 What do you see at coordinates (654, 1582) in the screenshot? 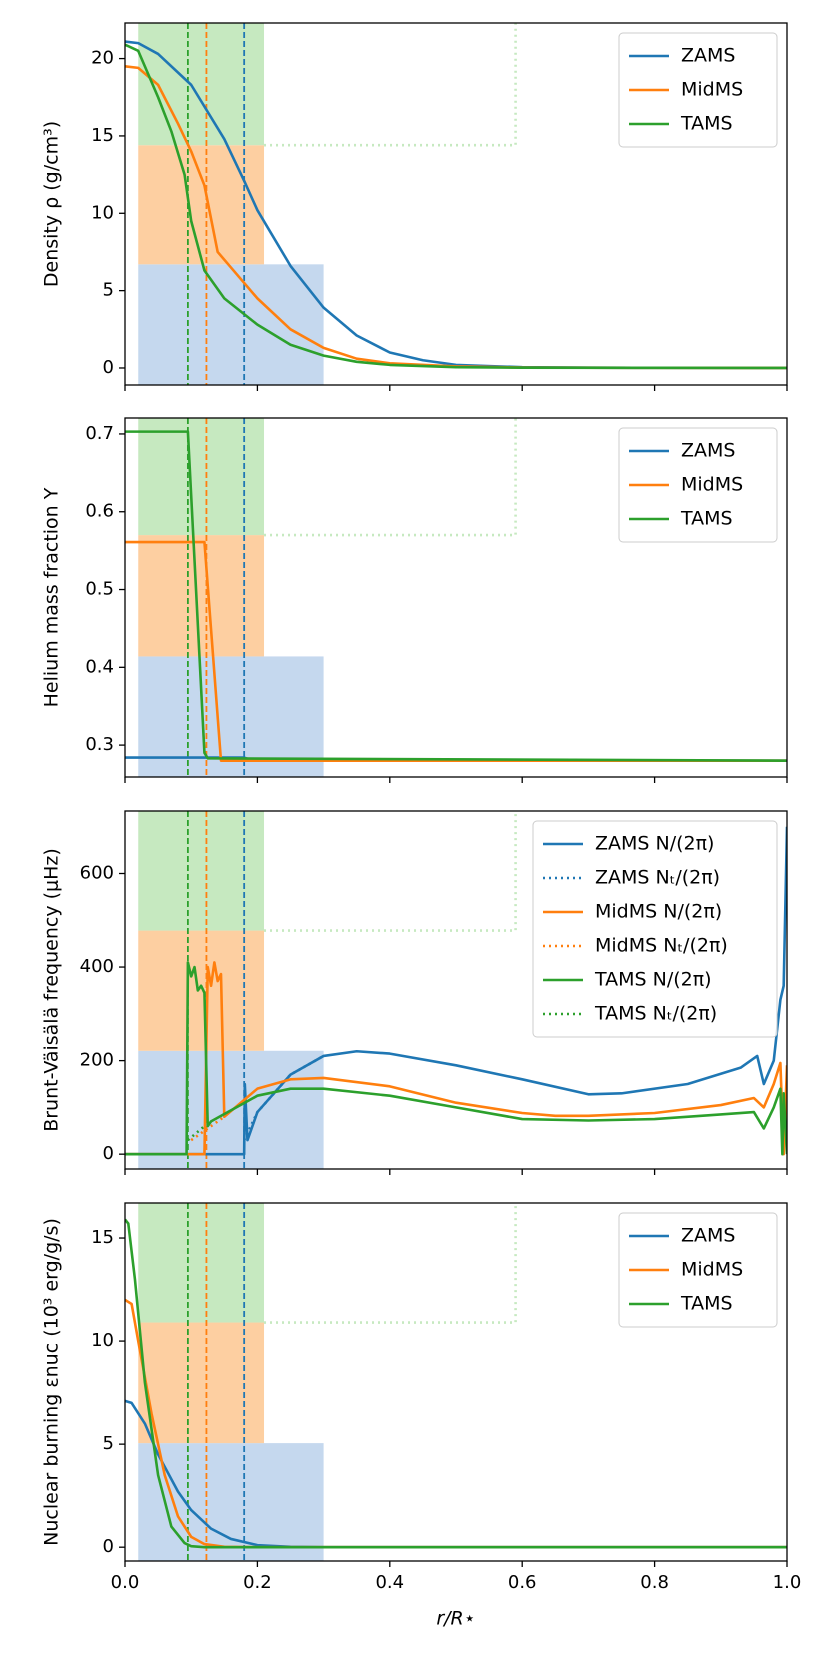
I see `x-tick-label: 0.8` at bounding box center [654, 1582].